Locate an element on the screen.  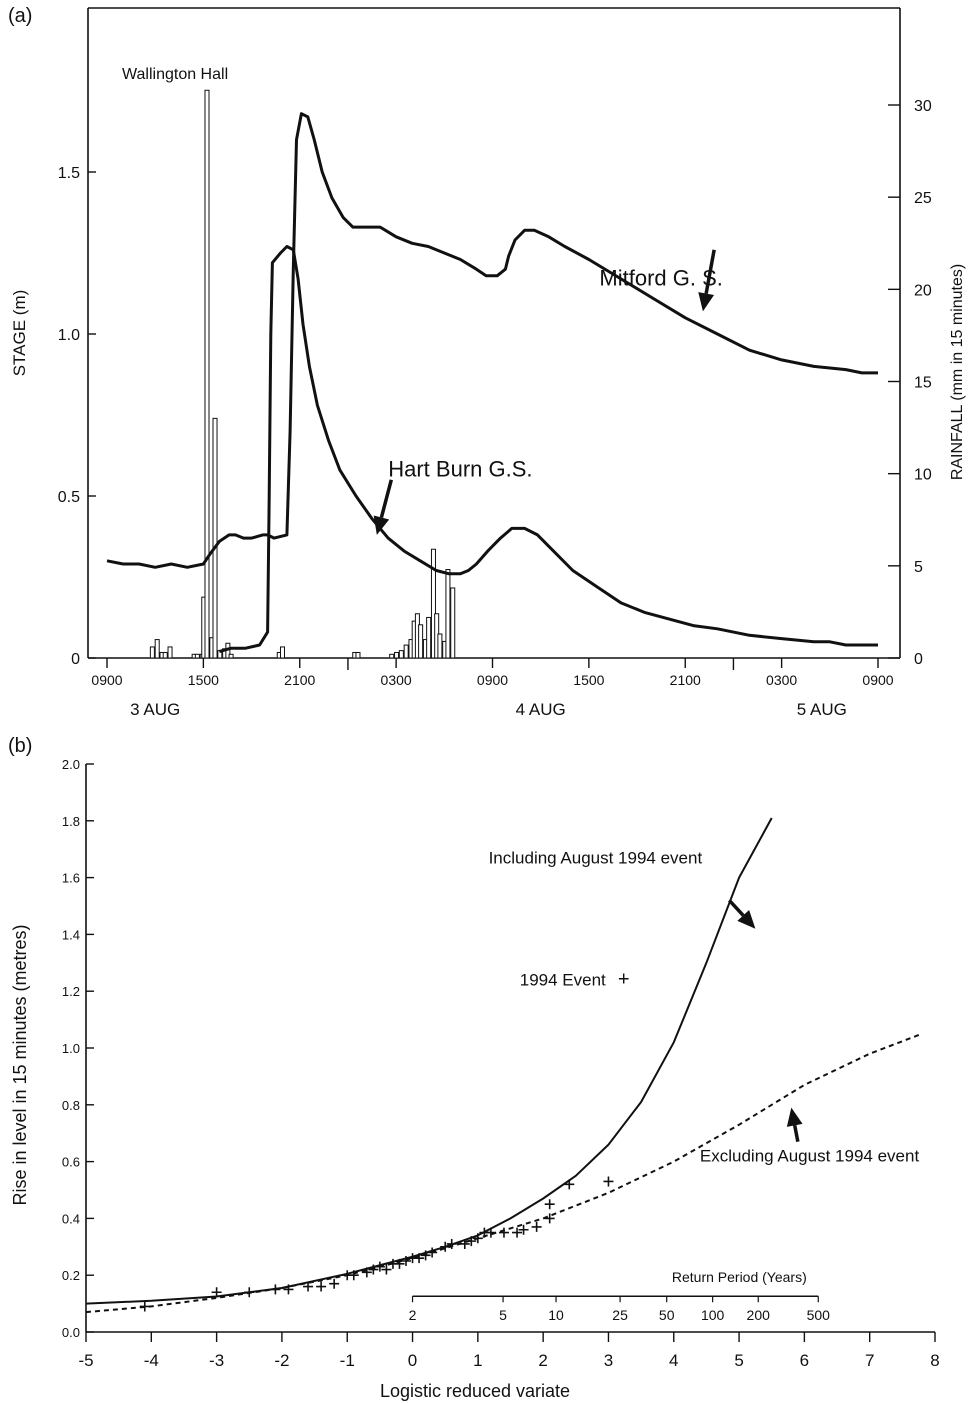
event-1994-legend-marker: + is located at coordinates (624, 980).